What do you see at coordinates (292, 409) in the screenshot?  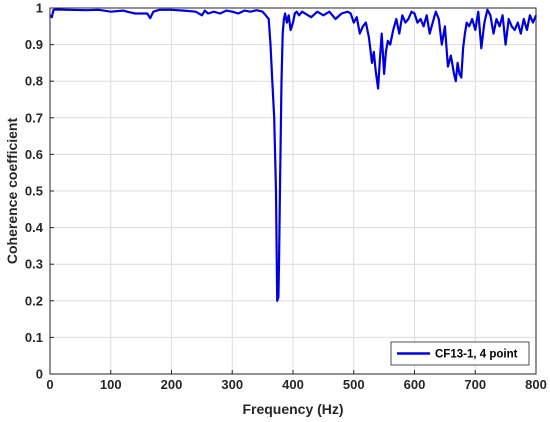 I see `x-axis-label: Frequency (Hz)` at bounding box center [292, 409].